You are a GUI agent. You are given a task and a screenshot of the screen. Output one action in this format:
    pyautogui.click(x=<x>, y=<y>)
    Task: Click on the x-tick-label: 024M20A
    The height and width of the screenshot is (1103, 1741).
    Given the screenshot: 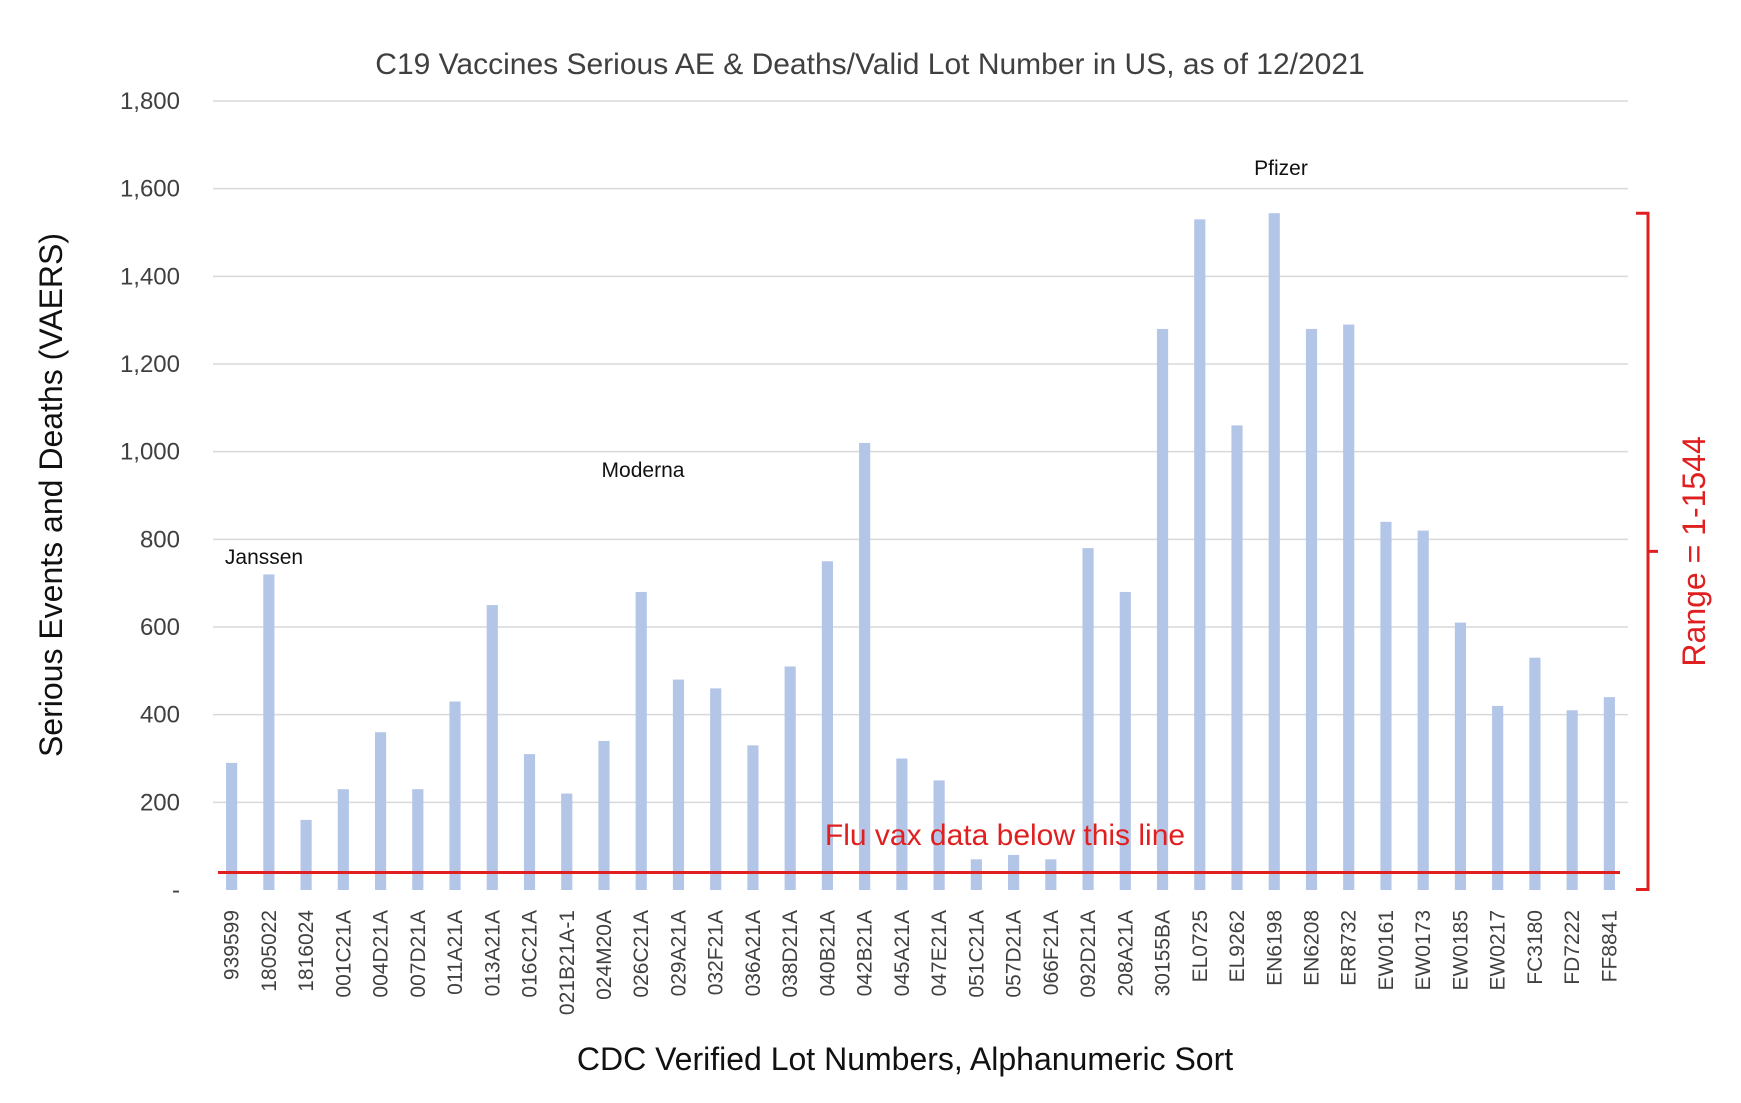 What is the action you would take?
    pyautogui.click(x=604, y=955)
    